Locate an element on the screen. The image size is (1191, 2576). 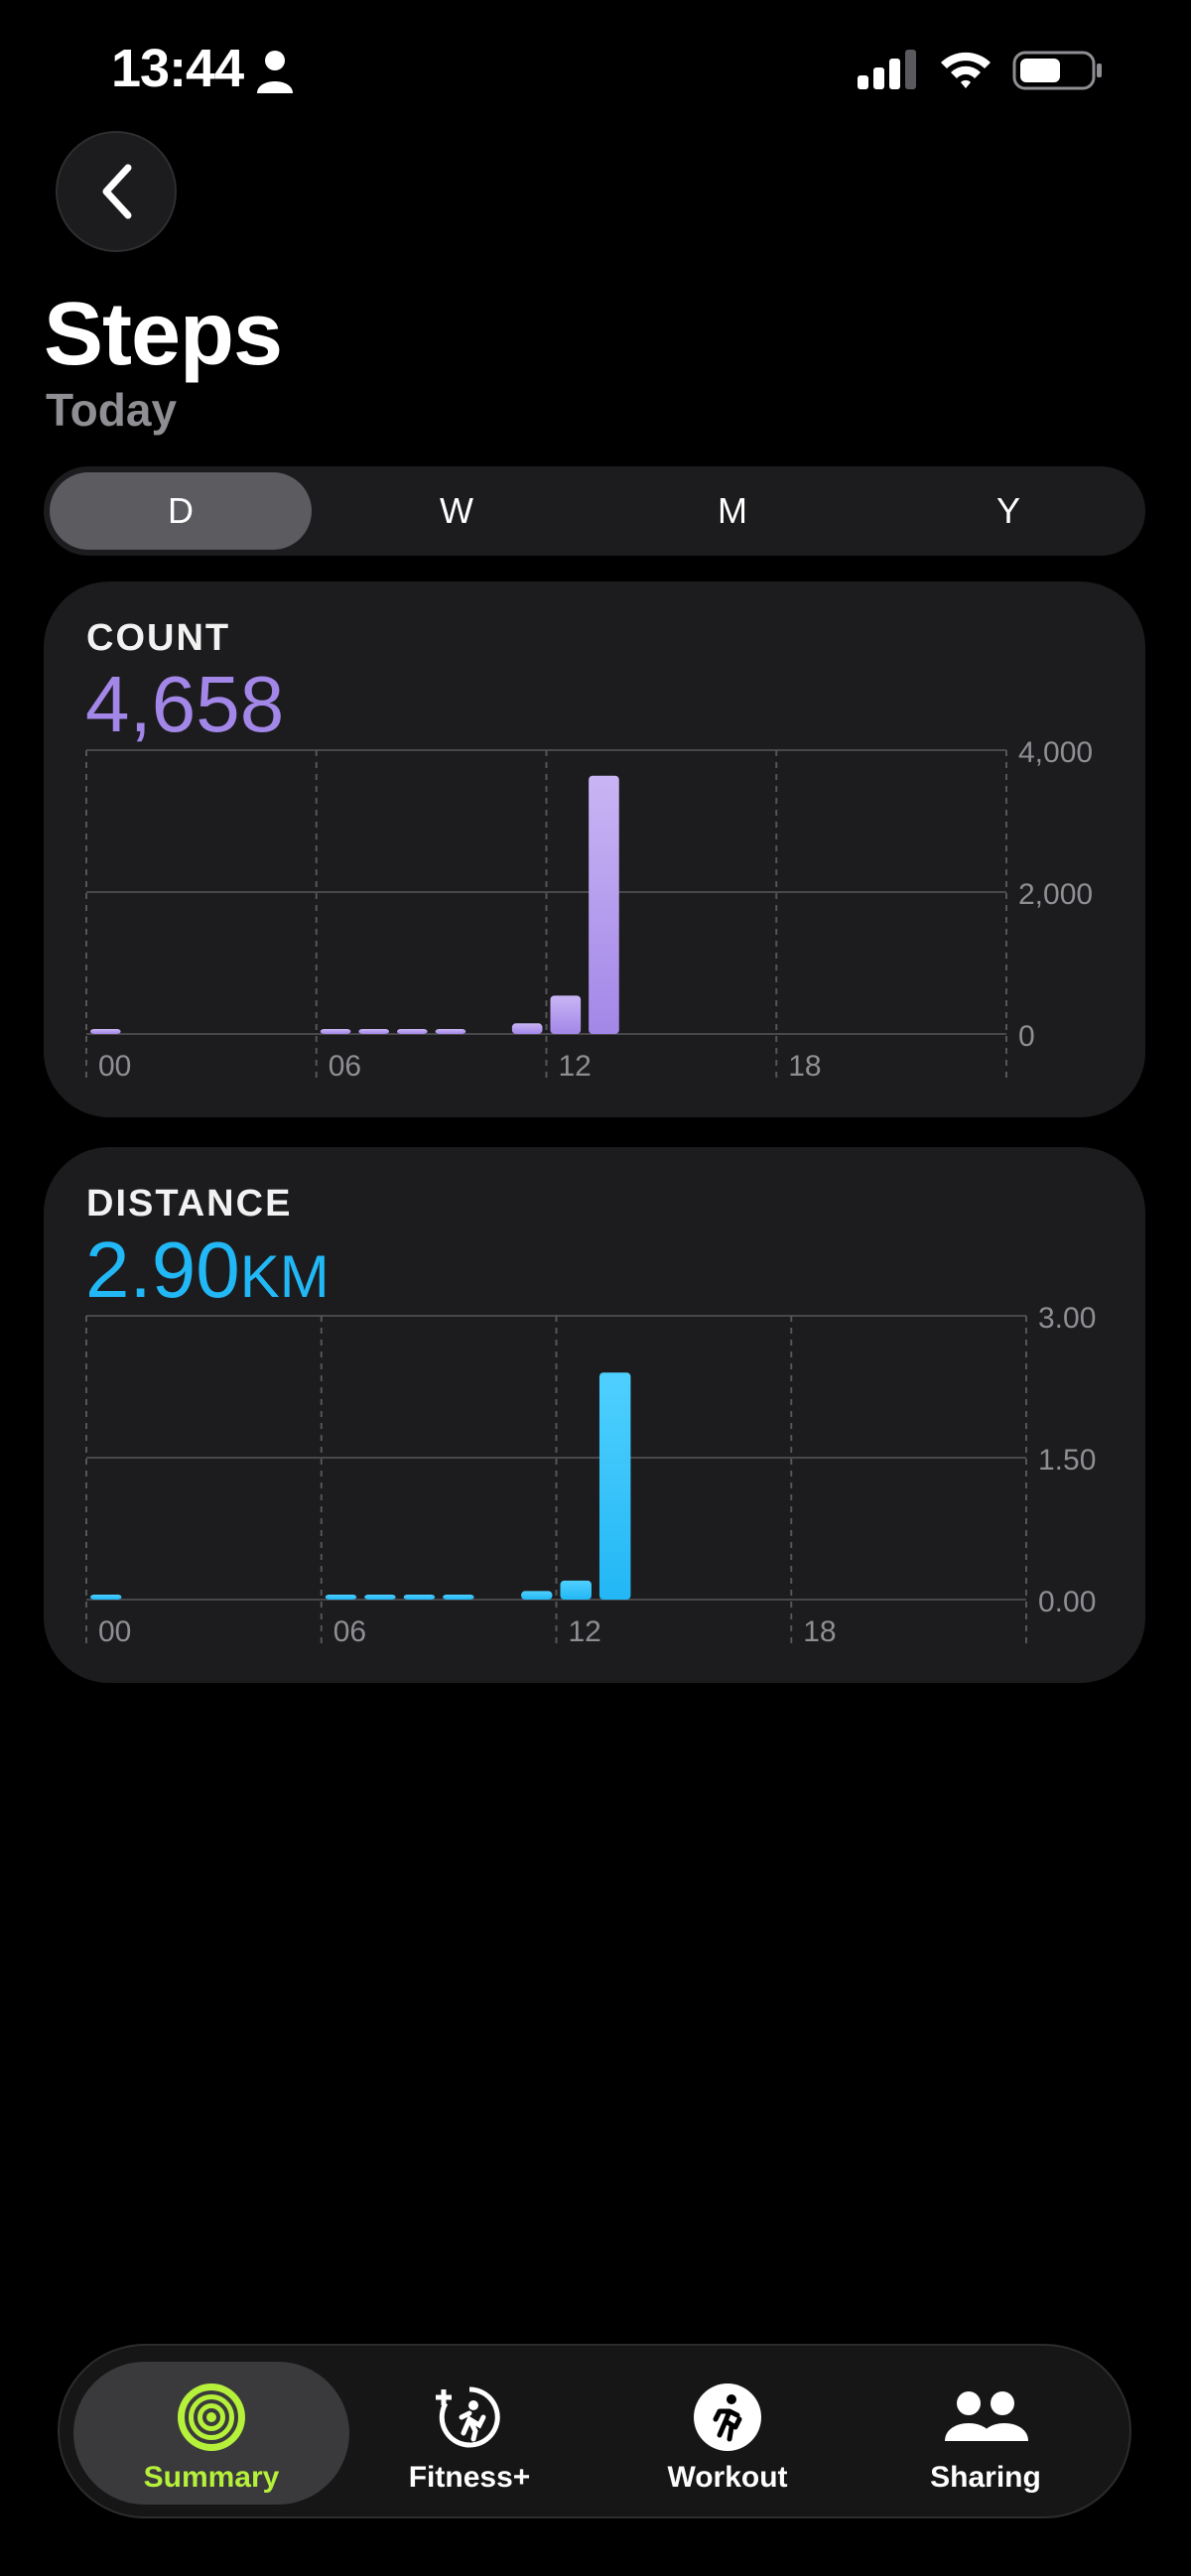
segment-year: Y is located at coordinates (1008, 511).